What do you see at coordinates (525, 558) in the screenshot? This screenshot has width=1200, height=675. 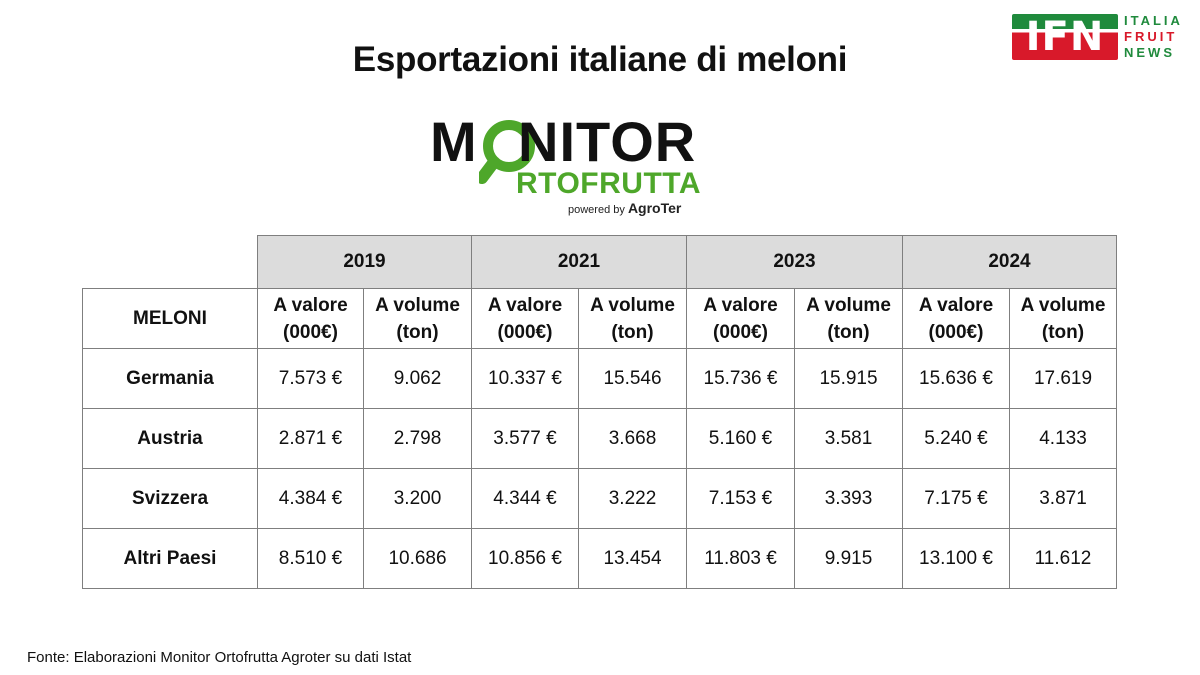 I see `value-cell: 10.856 €` at bounding box center [525, 558].